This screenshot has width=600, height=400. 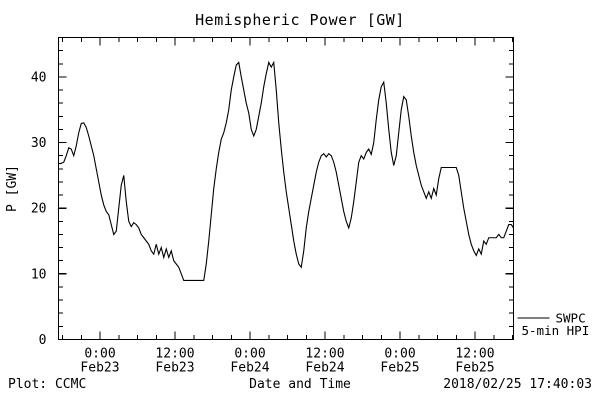 What do you see at coordinates (556, 330) in the screenshot?
I see `legend-label-secondary: 5-min HPI` at bounding box center [556, 330].